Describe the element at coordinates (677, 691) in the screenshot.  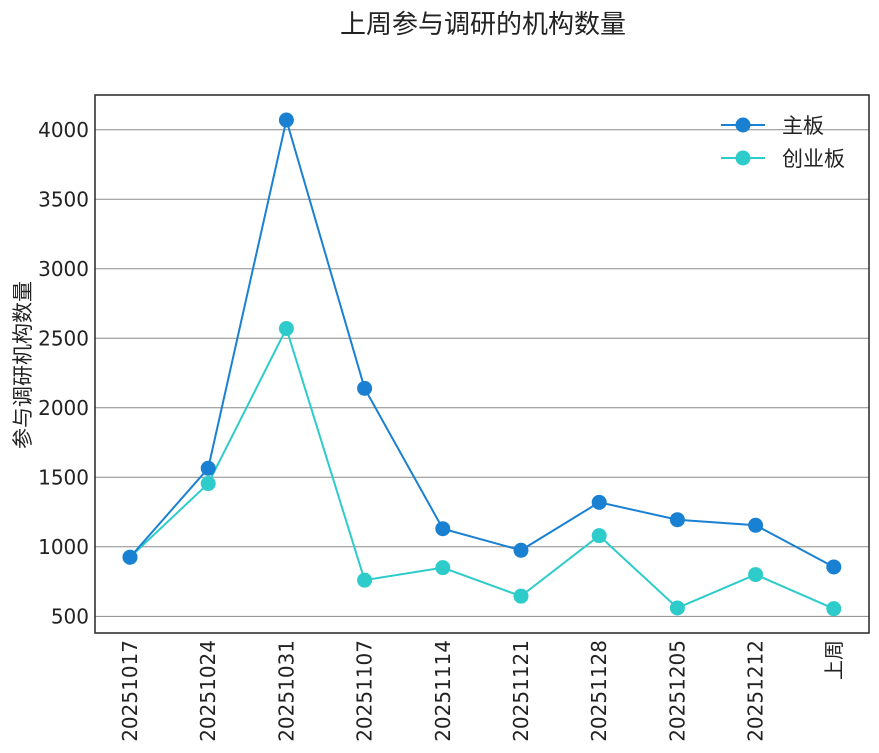
I see `x-tick-label: 20251205` at that location.